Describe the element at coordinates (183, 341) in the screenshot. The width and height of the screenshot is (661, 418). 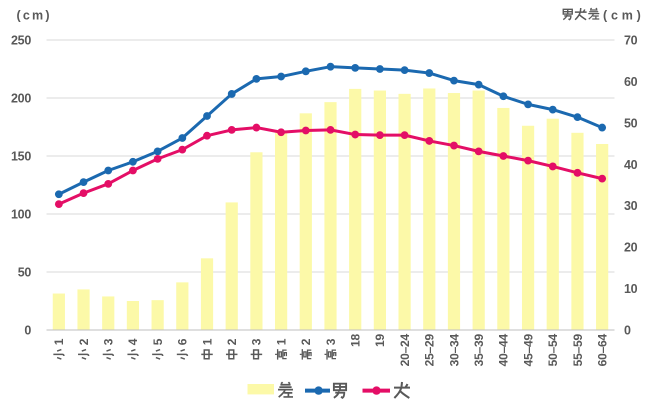
I see `svg-text: 6` at that location.